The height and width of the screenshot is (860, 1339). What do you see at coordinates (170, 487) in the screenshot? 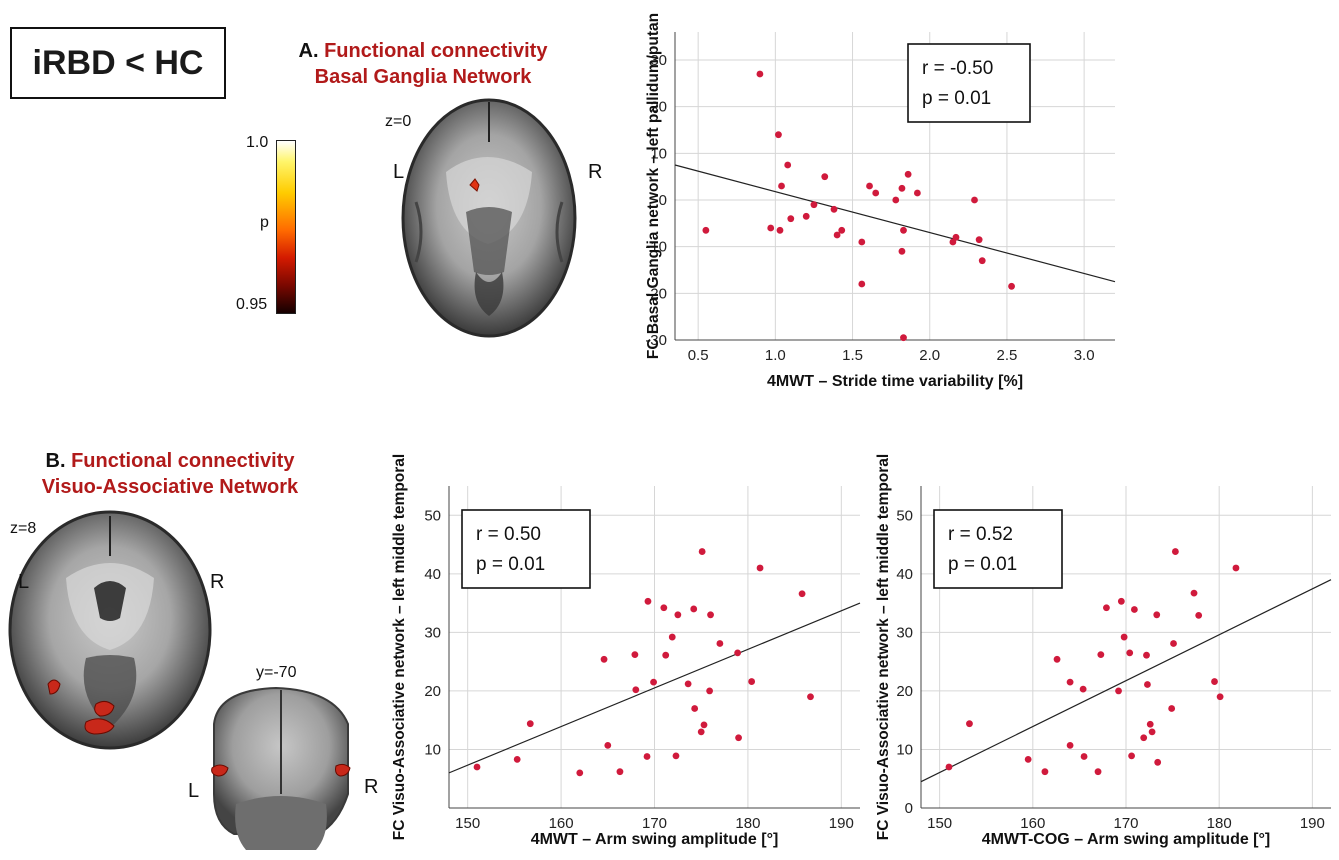
I see `panel-b-title-line2: Visuo-Associative Network` at bounding box center [170, 487].